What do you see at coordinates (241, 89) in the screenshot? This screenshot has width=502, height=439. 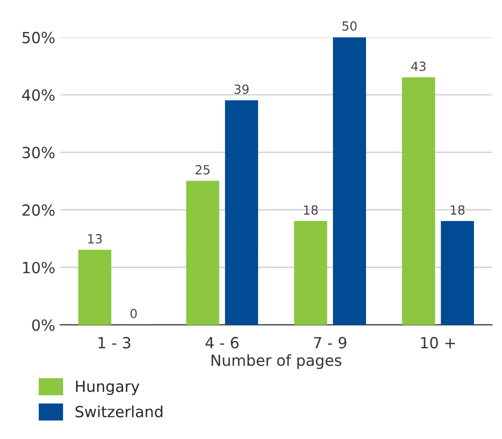 I see `data-label: 39` at bounding box center [241, 89].